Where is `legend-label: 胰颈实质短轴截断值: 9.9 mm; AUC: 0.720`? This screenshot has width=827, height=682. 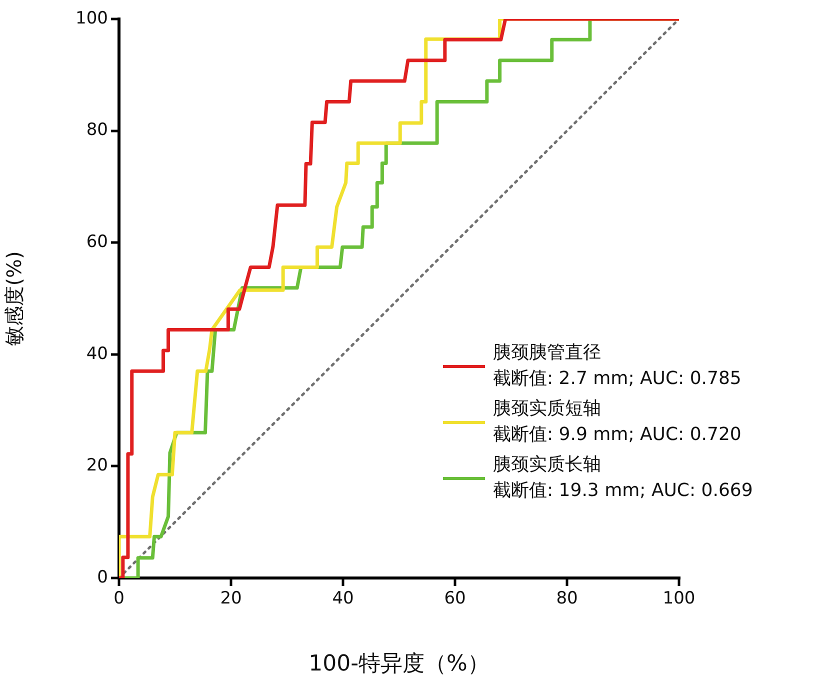
legend-label: 胰颈实质短轴截断值: 9.9 mm; AUC: 0.720 is located at coordinates (617, 422).